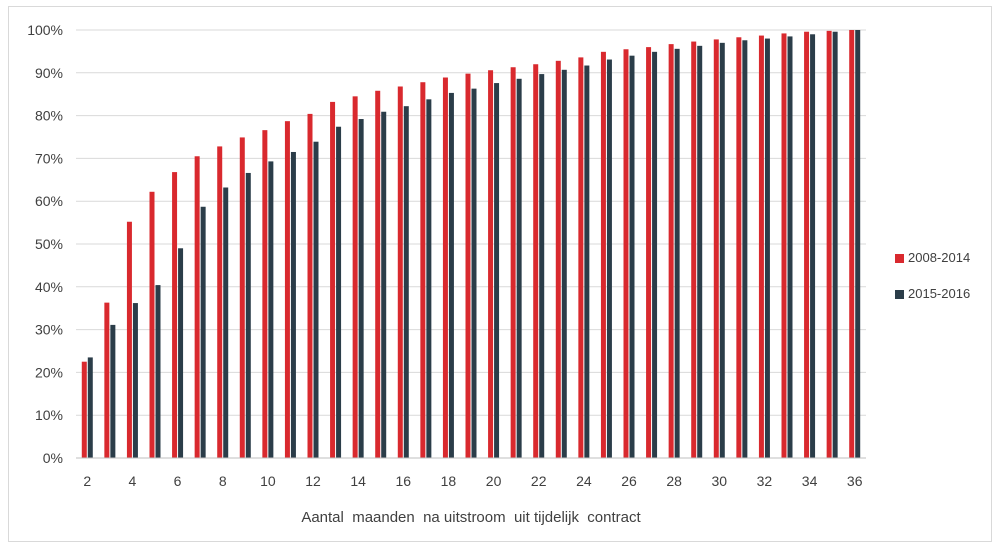 Image resolution: width=1001 pixels, height=548 pixels. I want to click on x-axis-tick-labels: 2 4 6 8 10 12 14 16 18 20 22 24 26 28 30 32 34 36, so click(472, 481).